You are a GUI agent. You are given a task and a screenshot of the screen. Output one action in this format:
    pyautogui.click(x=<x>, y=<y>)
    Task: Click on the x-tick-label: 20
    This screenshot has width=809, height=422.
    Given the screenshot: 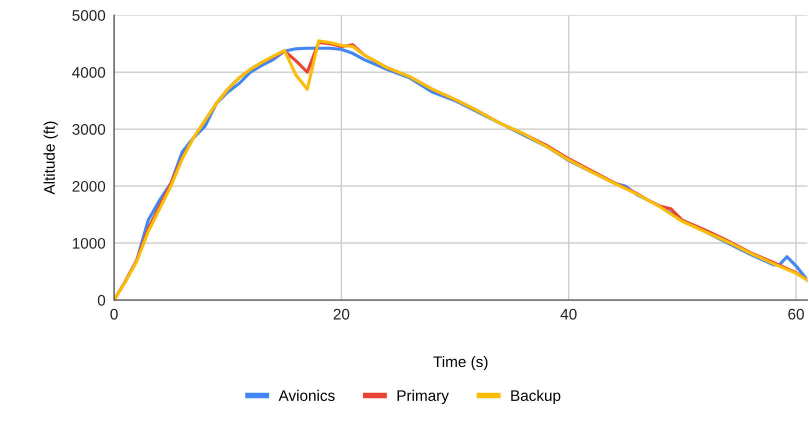 What is the action you would take?
    pyautogui.click(x=342, y=314)
    